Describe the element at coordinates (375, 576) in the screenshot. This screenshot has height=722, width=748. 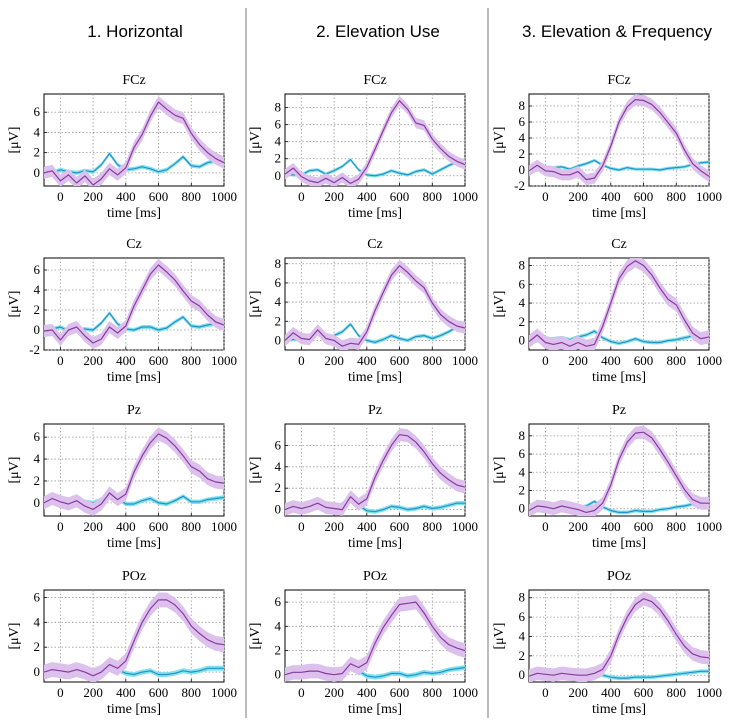
I see `panel-title: POz` at that location.